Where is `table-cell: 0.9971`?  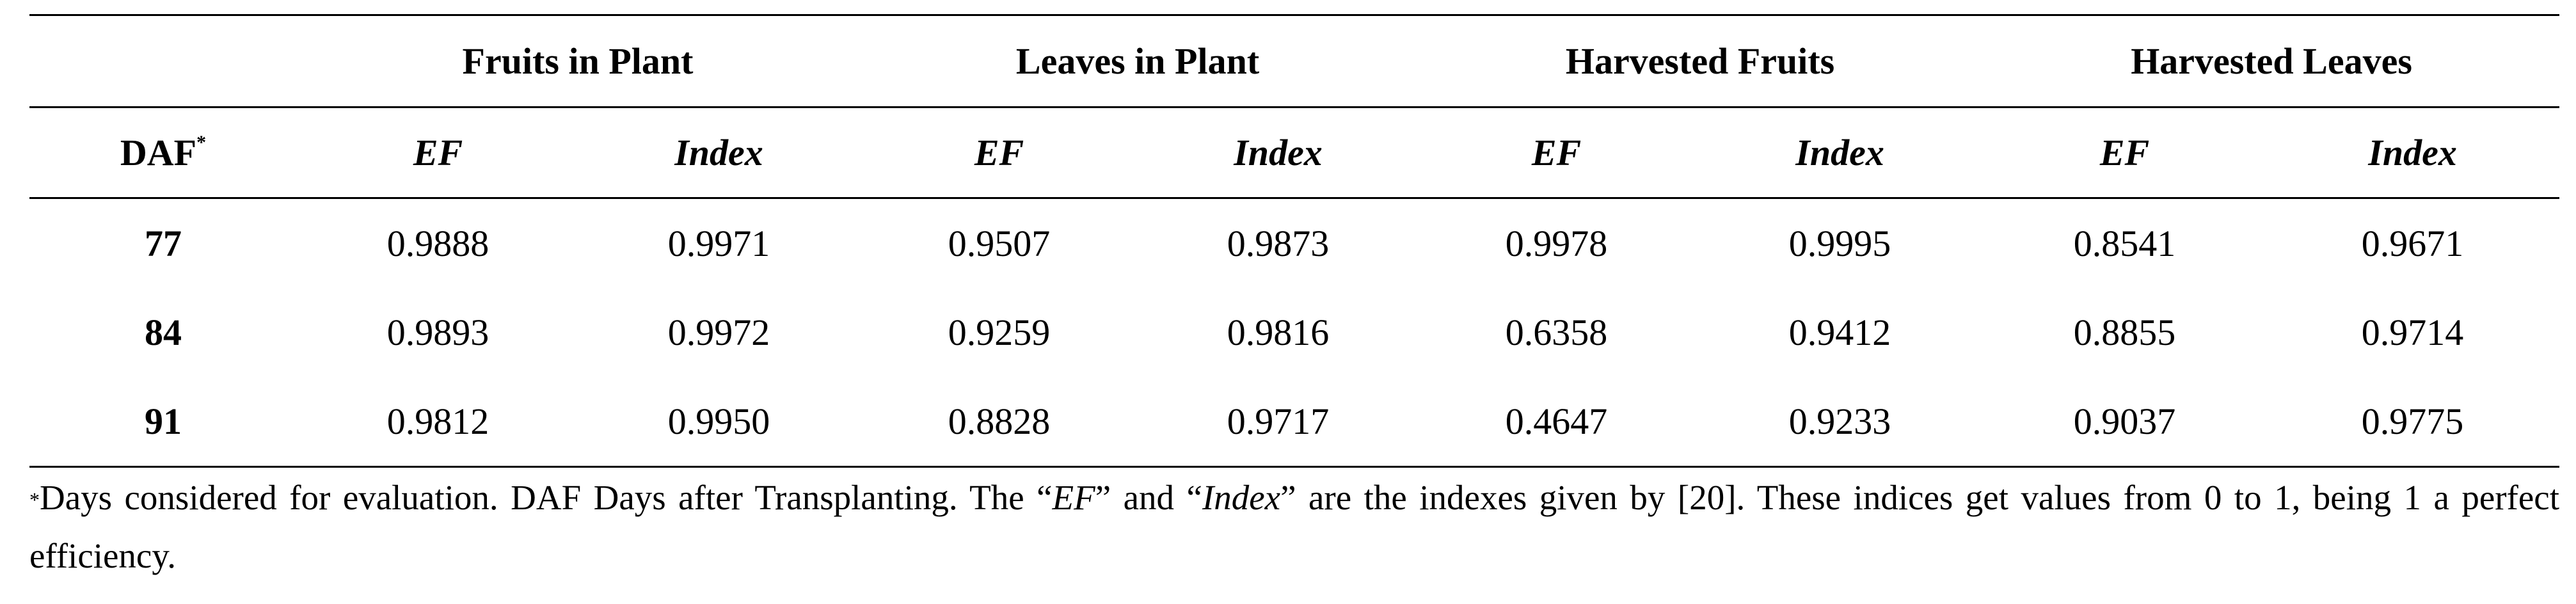
table-cell: 0.9971 is located at coordinates (719, 243).